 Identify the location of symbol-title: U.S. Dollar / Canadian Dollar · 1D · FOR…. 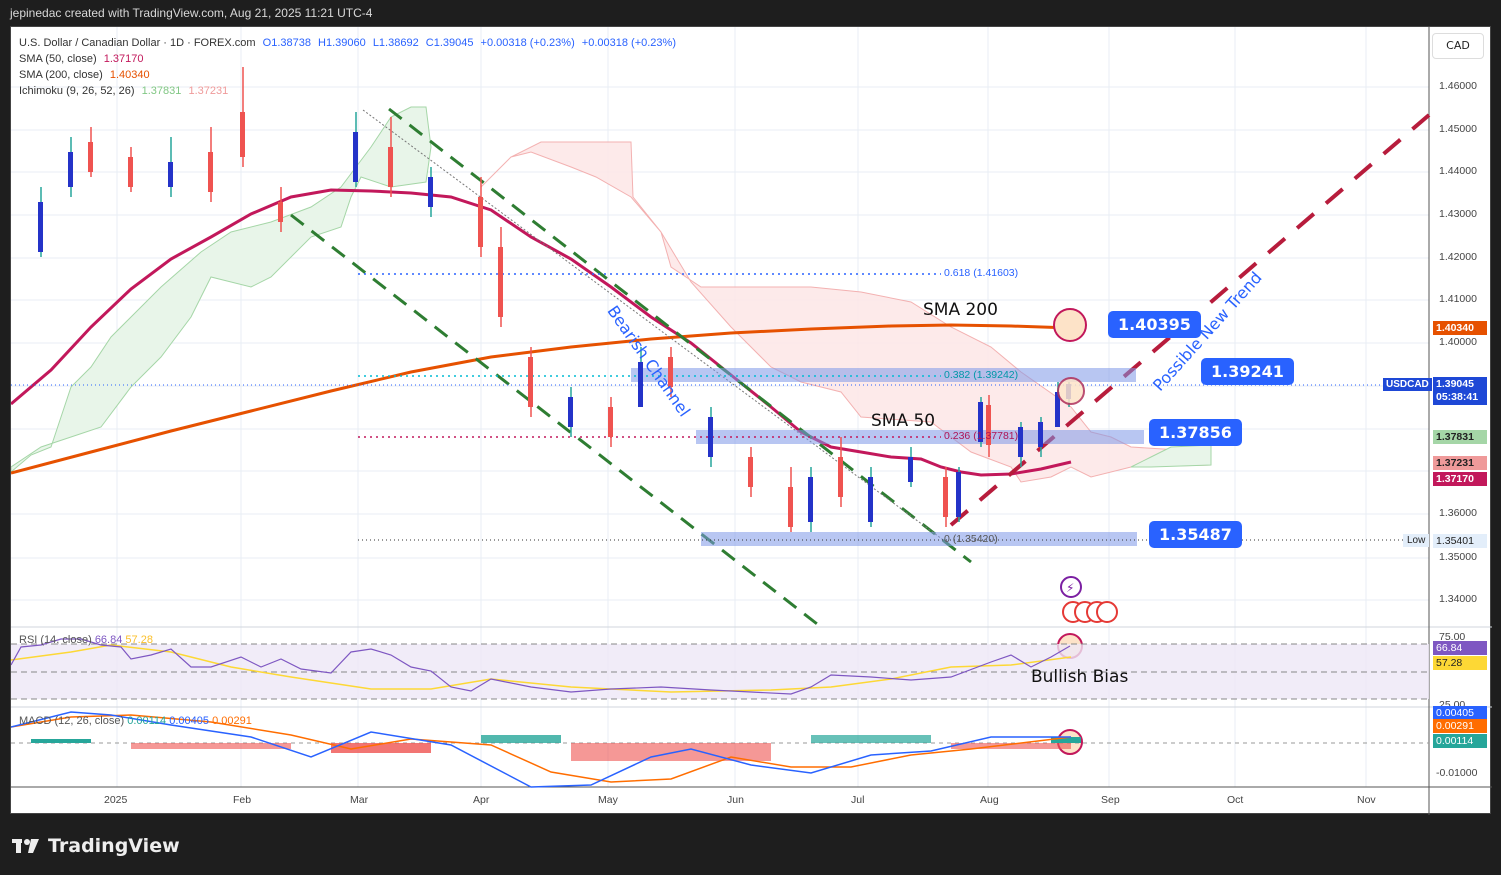
(137, 43).